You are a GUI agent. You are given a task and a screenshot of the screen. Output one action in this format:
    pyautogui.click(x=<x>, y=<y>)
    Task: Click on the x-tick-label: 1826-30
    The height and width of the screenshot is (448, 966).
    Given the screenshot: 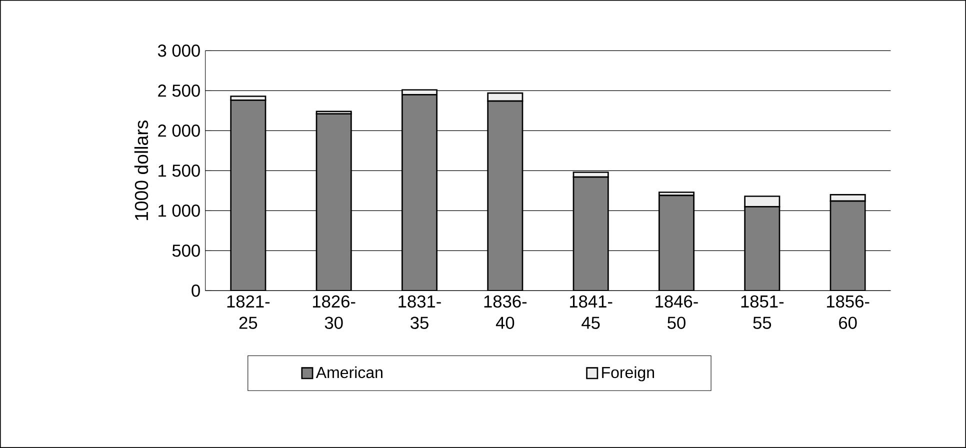 What is the action you would take?
    pyautogui.click(x=334, y=312)
    